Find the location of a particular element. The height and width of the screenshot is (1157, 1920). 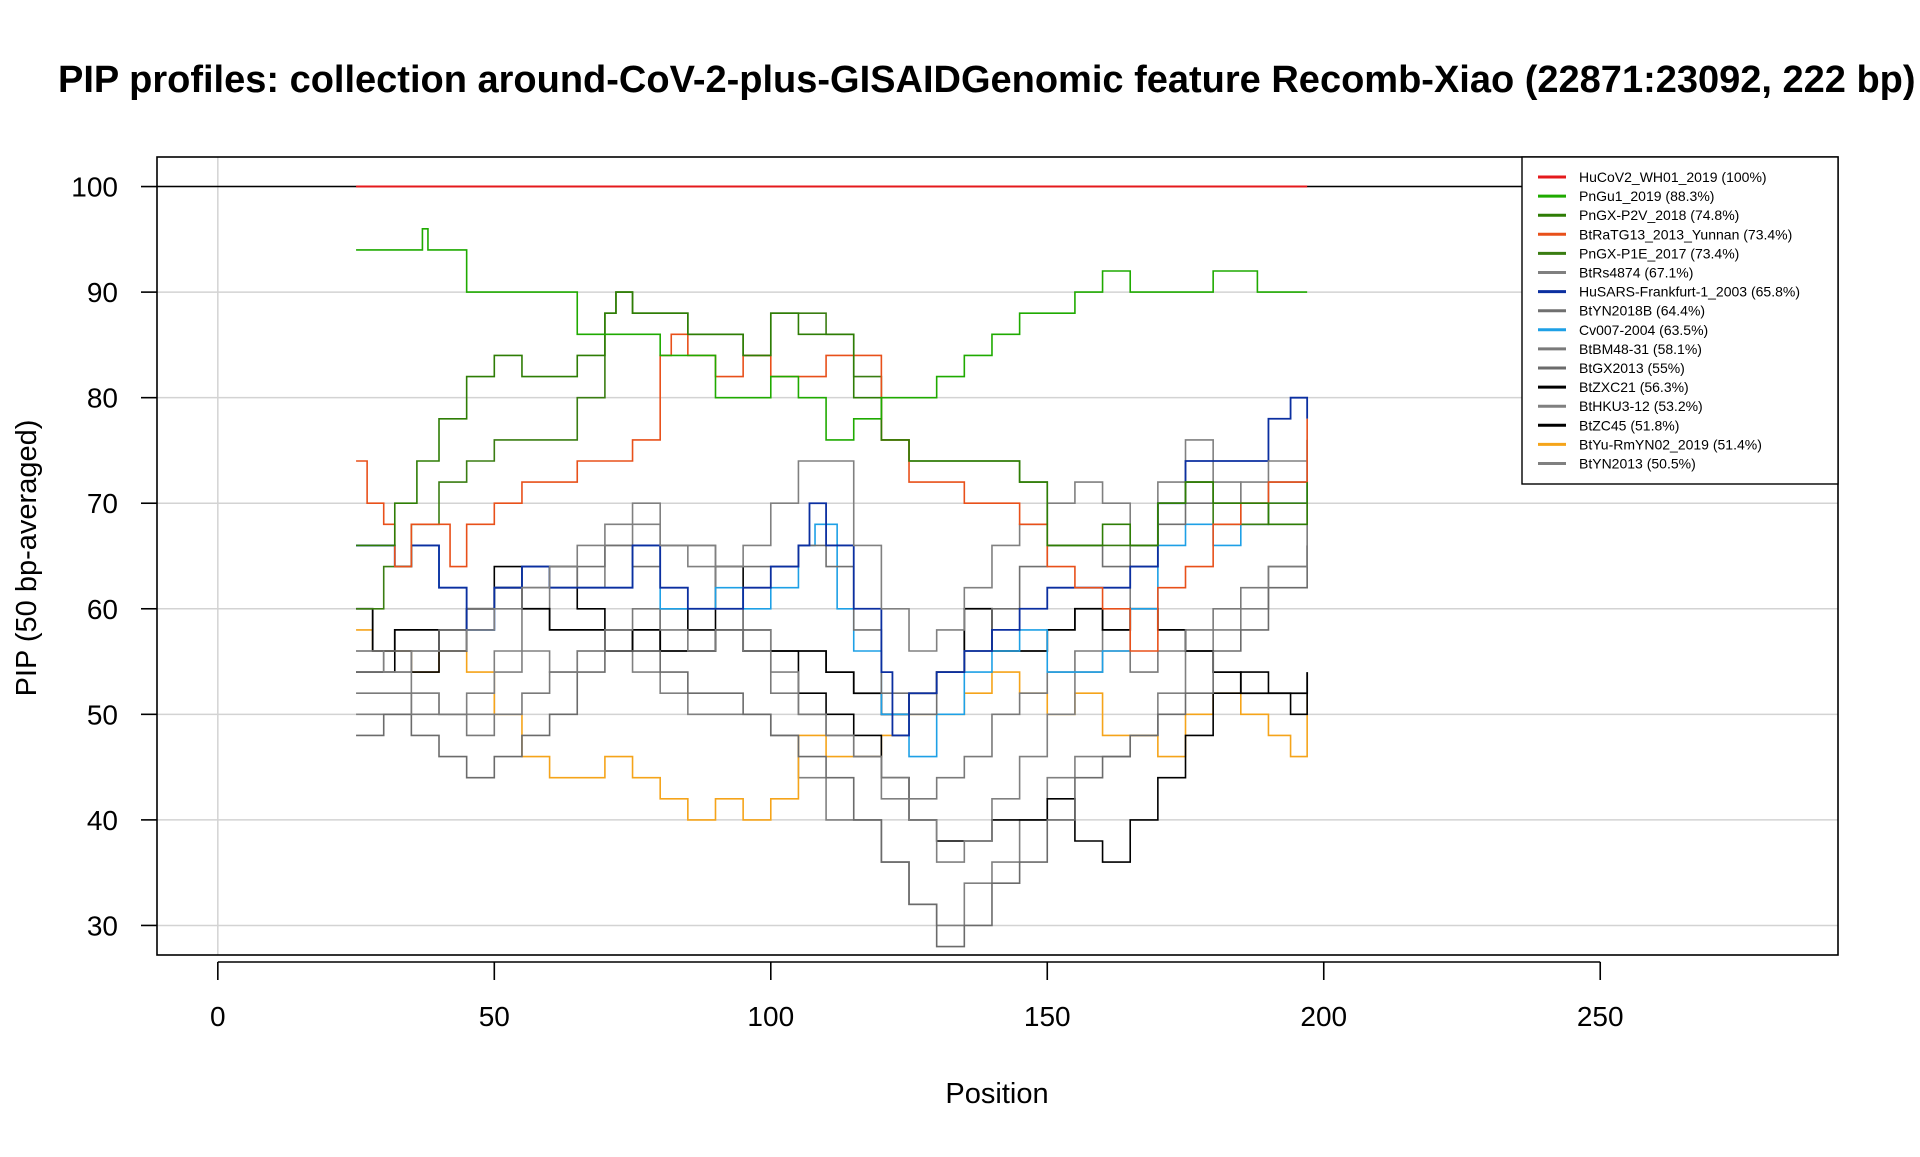

legend-label: BtZXC21 (56.3%) is located at coordinates (1634, 387).